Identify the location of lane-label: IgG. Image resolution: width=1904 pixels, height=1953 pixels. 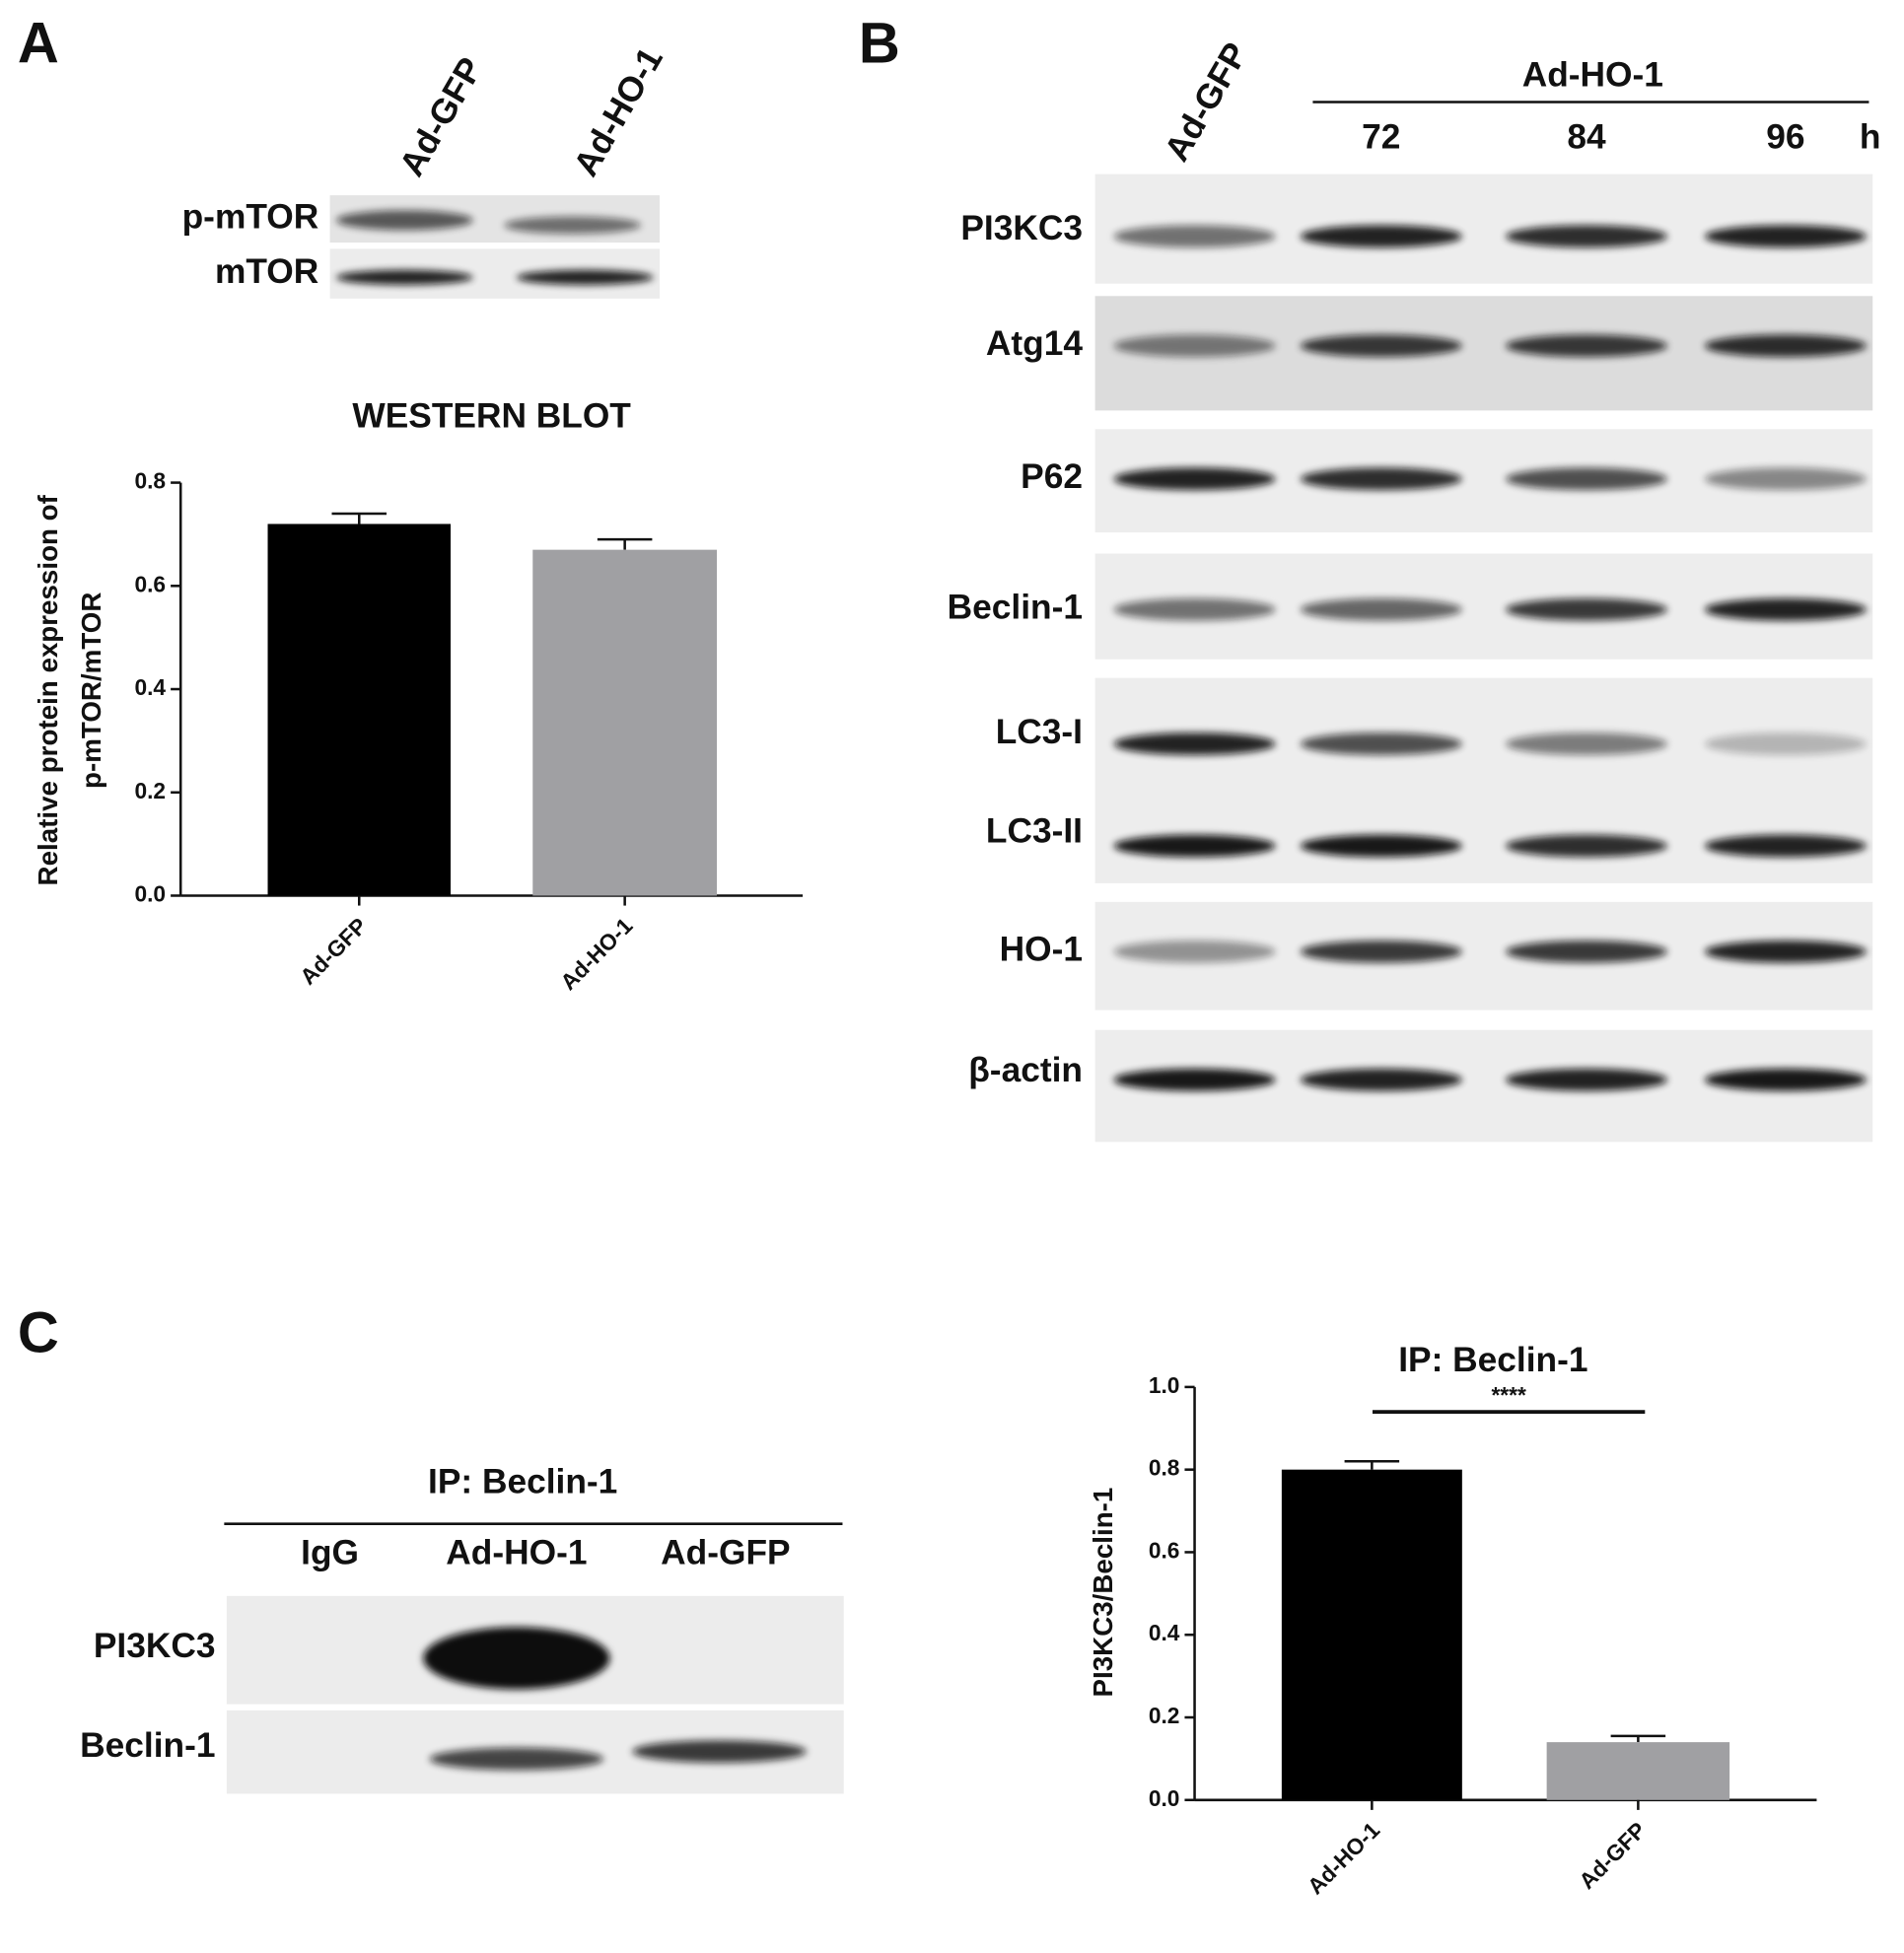
(330, 1553).